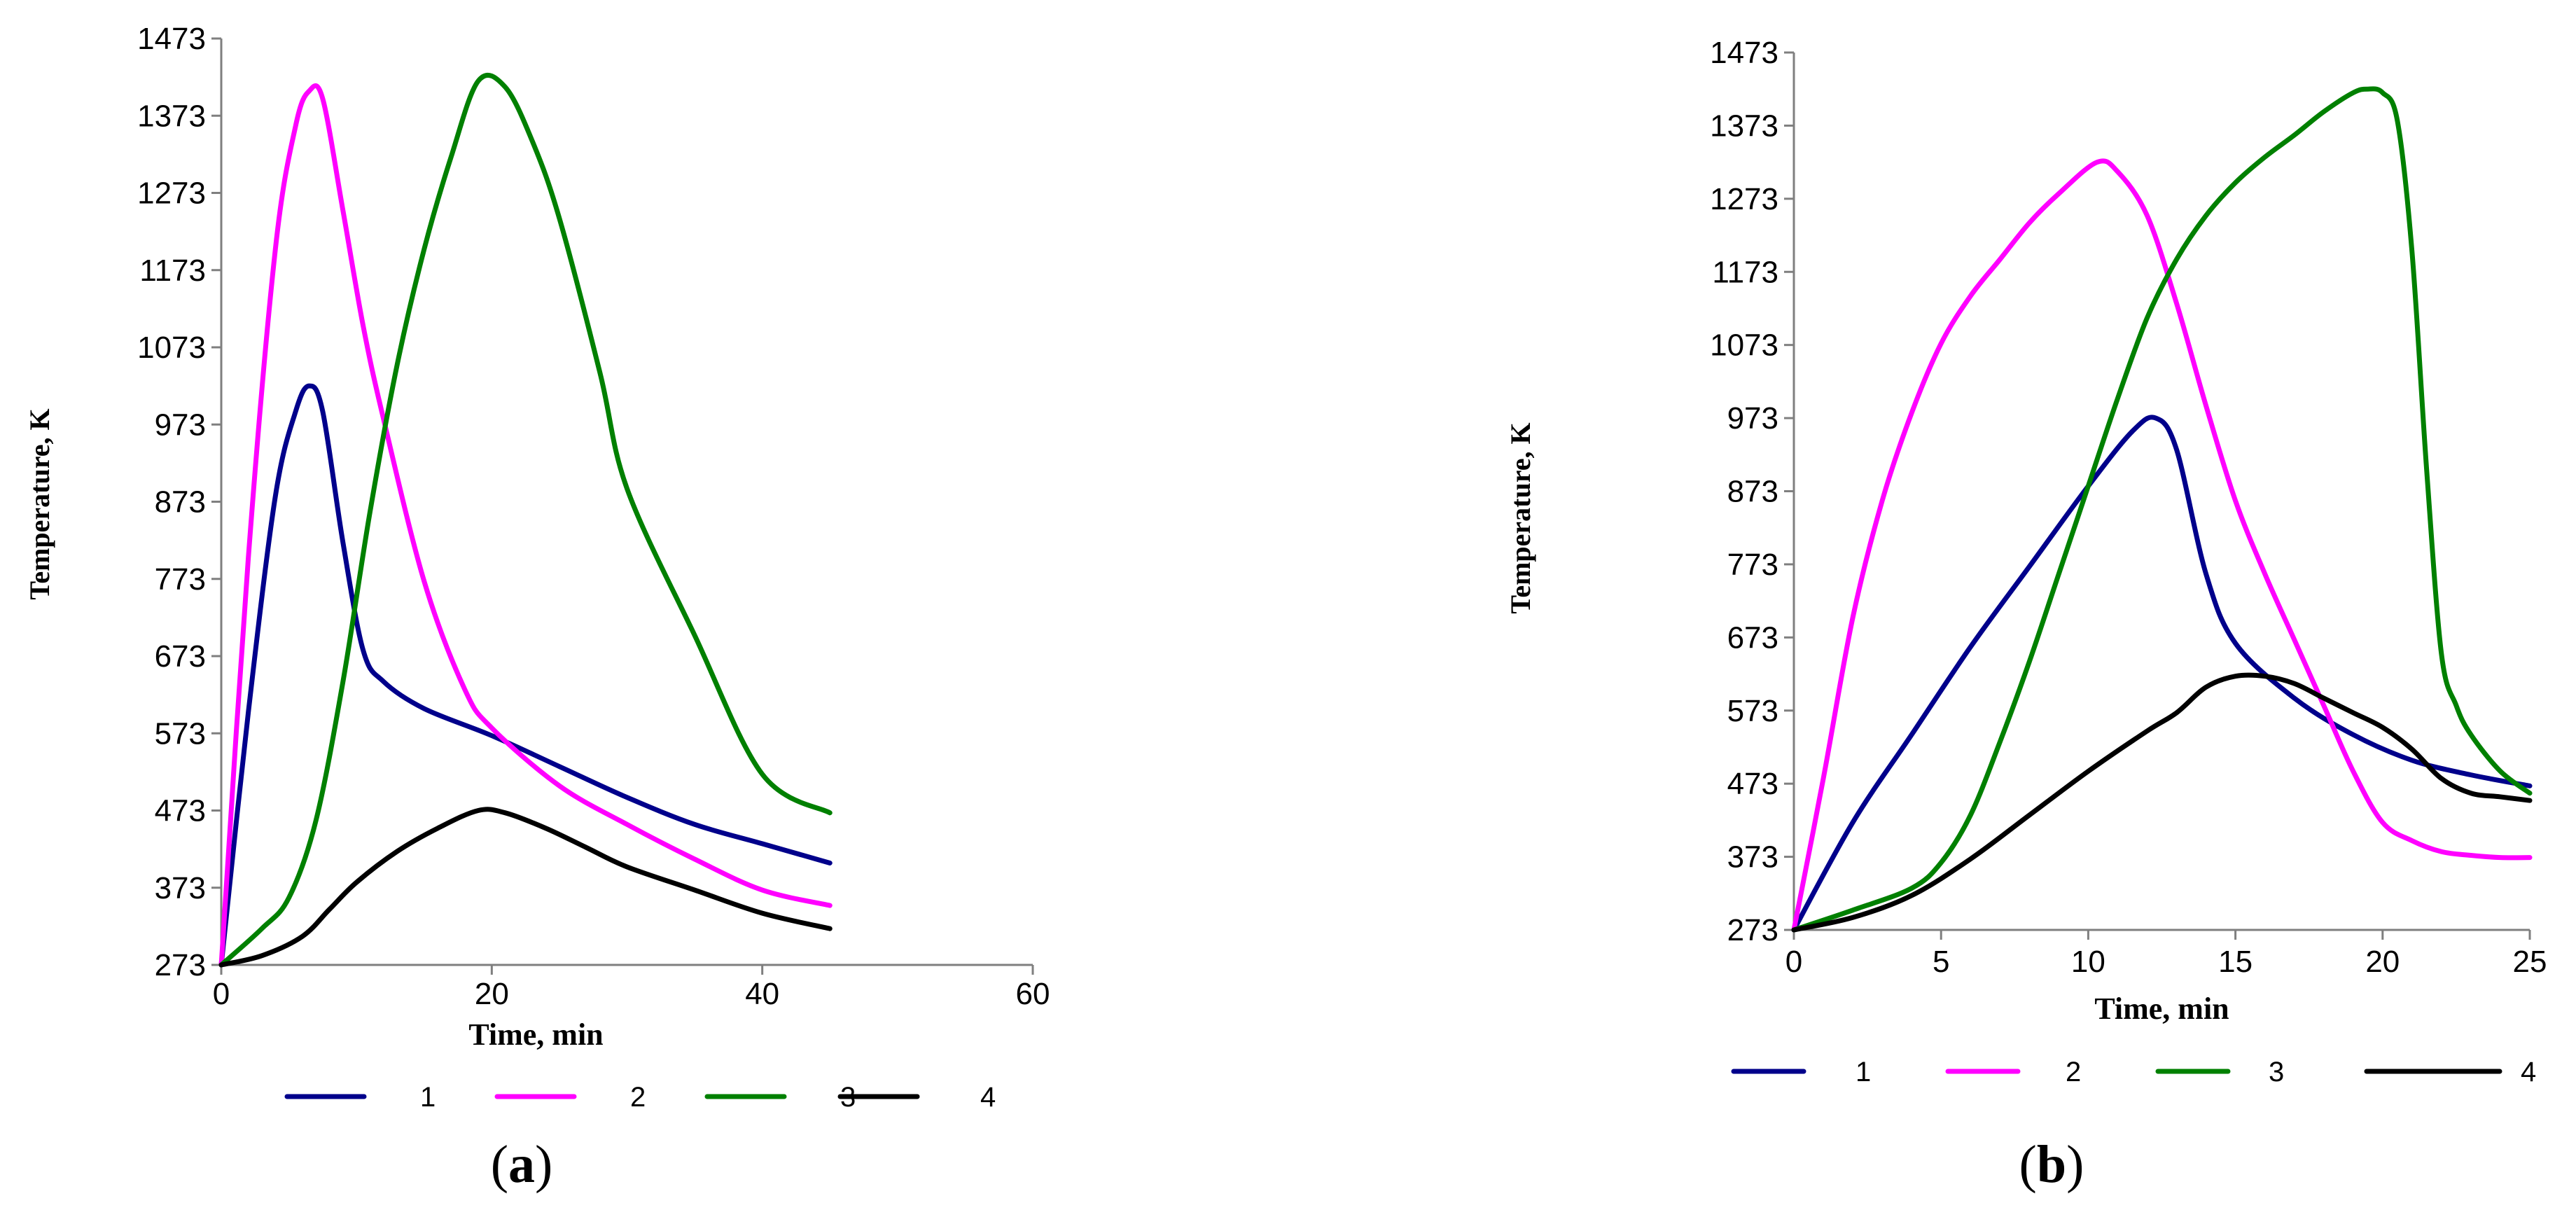 The image size is (2576, 1210). What do you see at coordinates (2235, 962) in the screenshot?
I see `x-tick-label: 15` at bounding box center [2235, 962].